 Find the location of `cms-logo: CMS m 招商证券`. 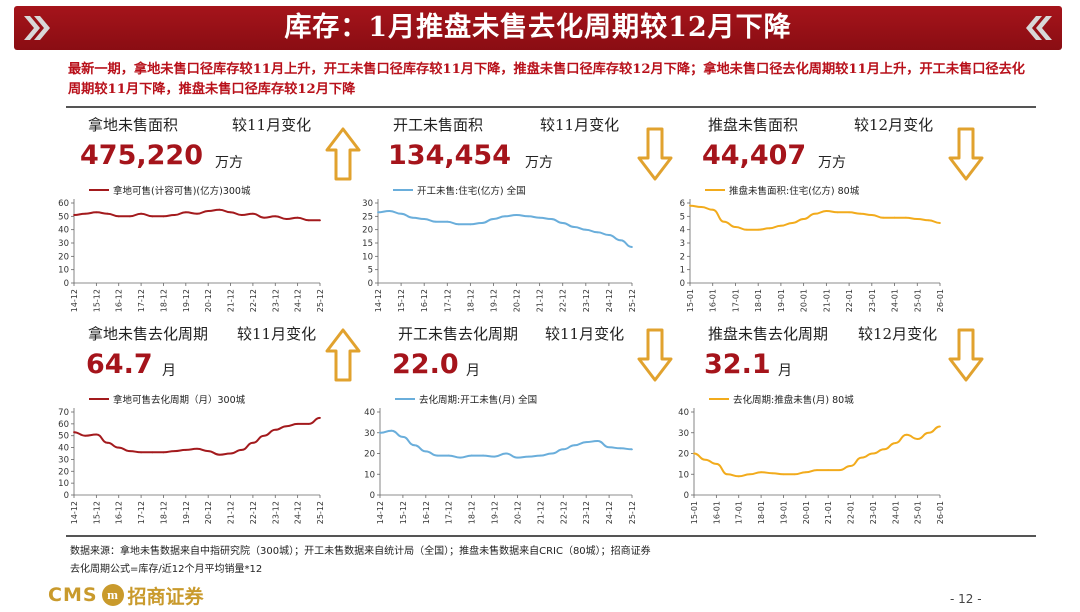

cms-logo: CMS m 招商证券 is located at coordinates (126, 595).